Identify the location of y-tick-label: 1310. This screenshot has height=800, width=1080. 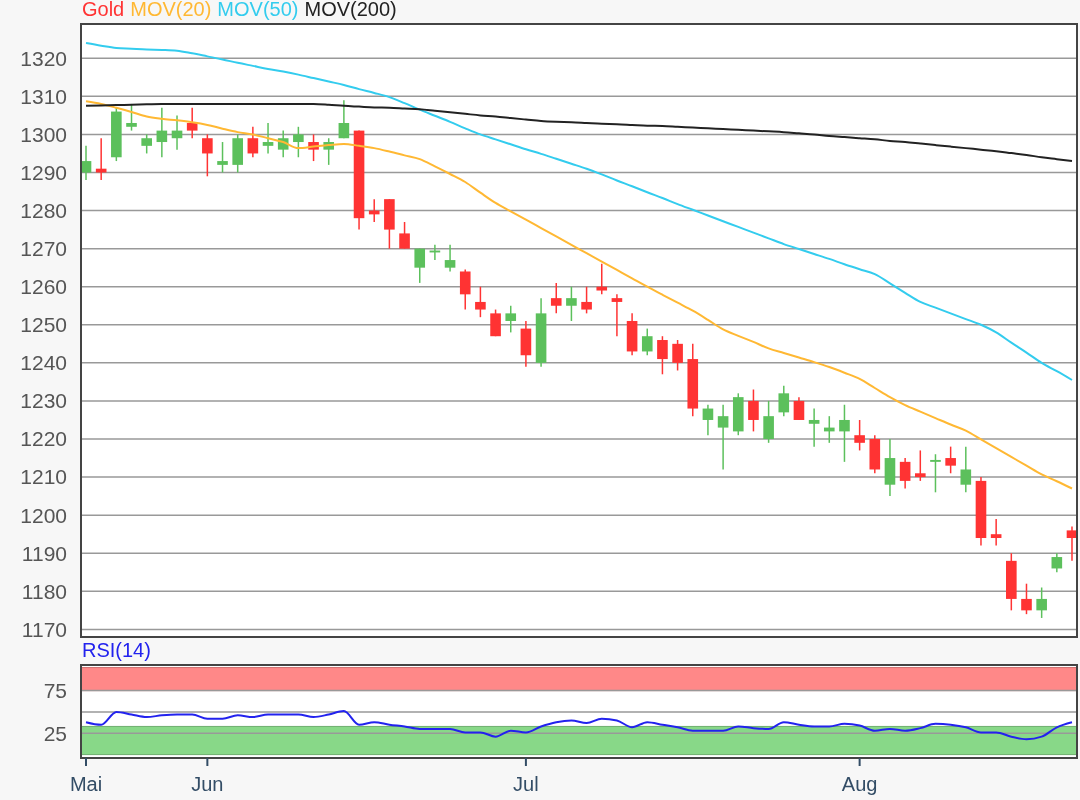
(43, 96).